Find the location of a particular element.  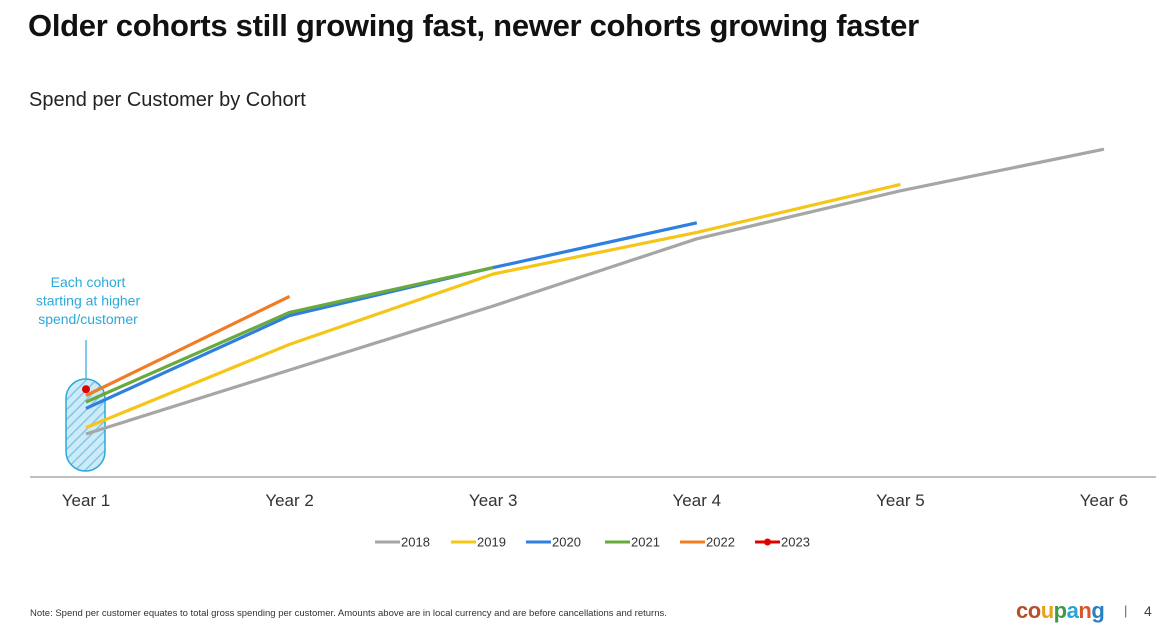

logo-letter: n is located at coordinates (1085, 610).